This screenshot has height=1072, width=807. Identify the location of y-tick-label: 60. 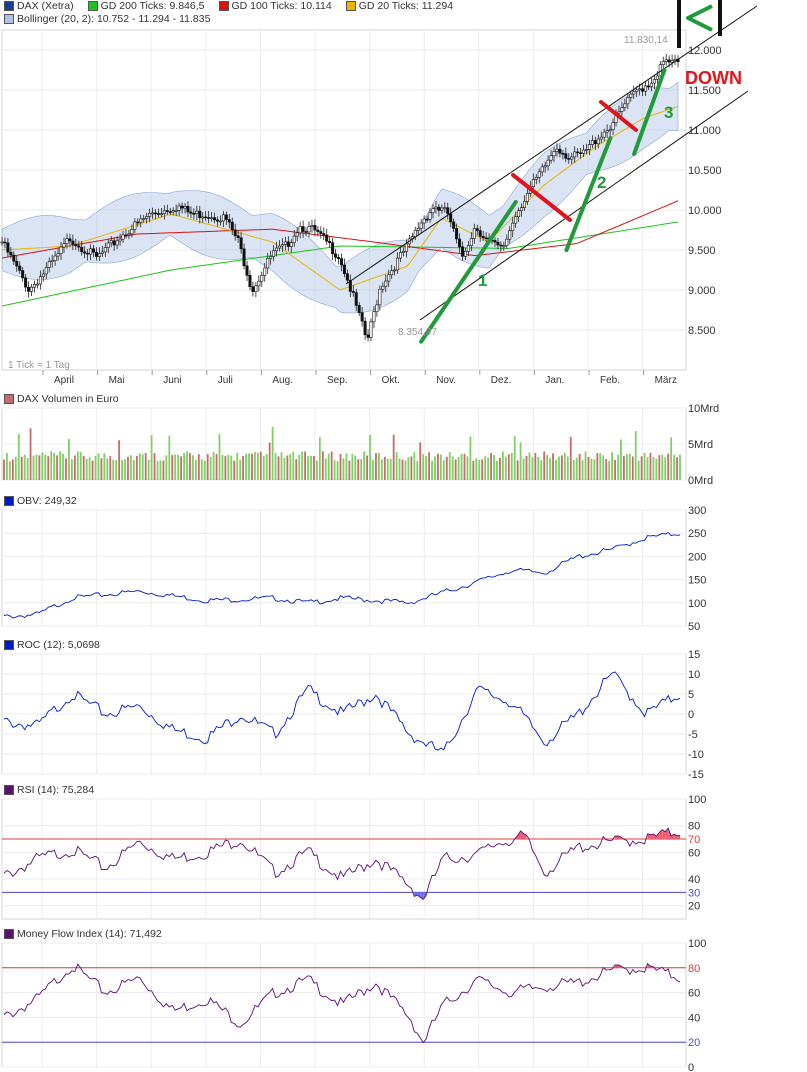
(694, 853).